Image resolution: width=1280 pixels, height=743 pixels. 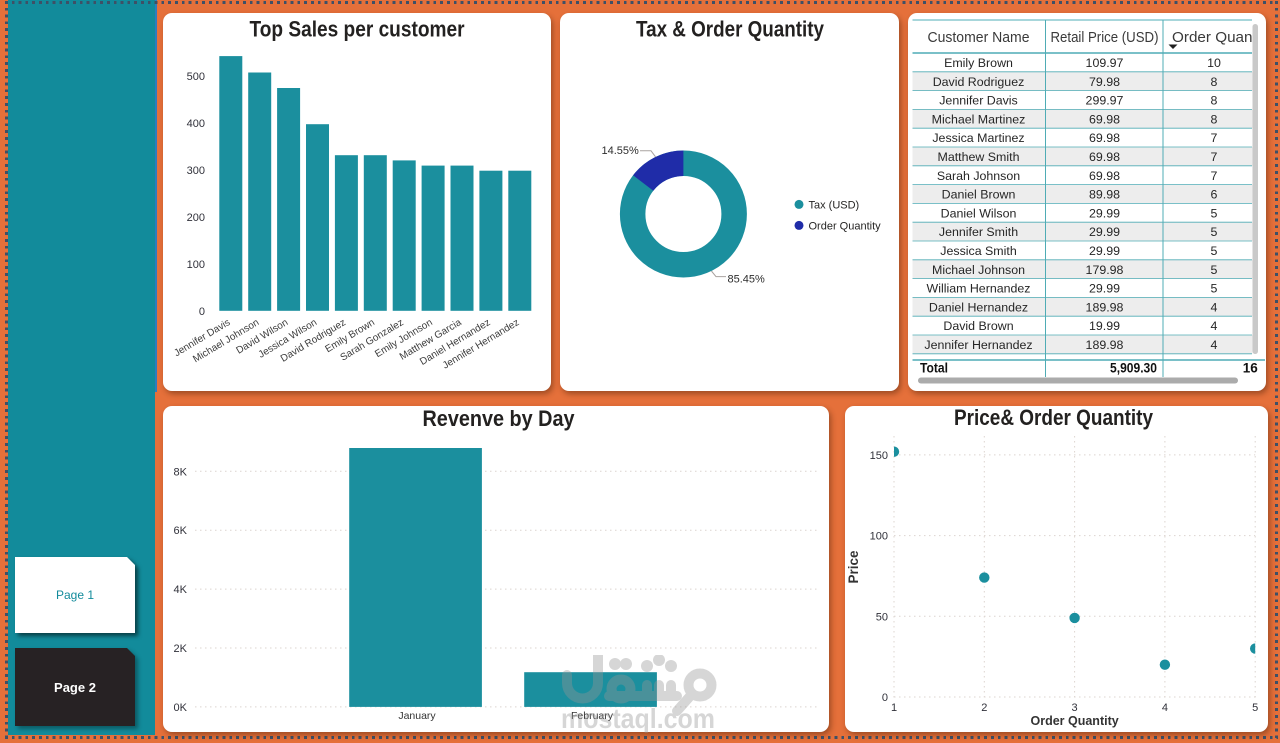 What do you see at coordinates (181, 472) in the screenshot?
I see `svg-text: 8K` at bounding box center [181, 472].